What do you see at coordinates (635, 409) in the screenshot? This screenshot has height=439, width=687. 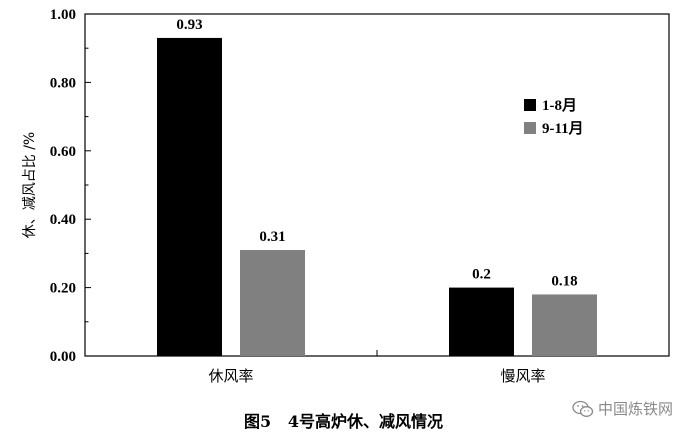 I see `watermark-text: 中国炼铁网` at bounding box center [635, 409].